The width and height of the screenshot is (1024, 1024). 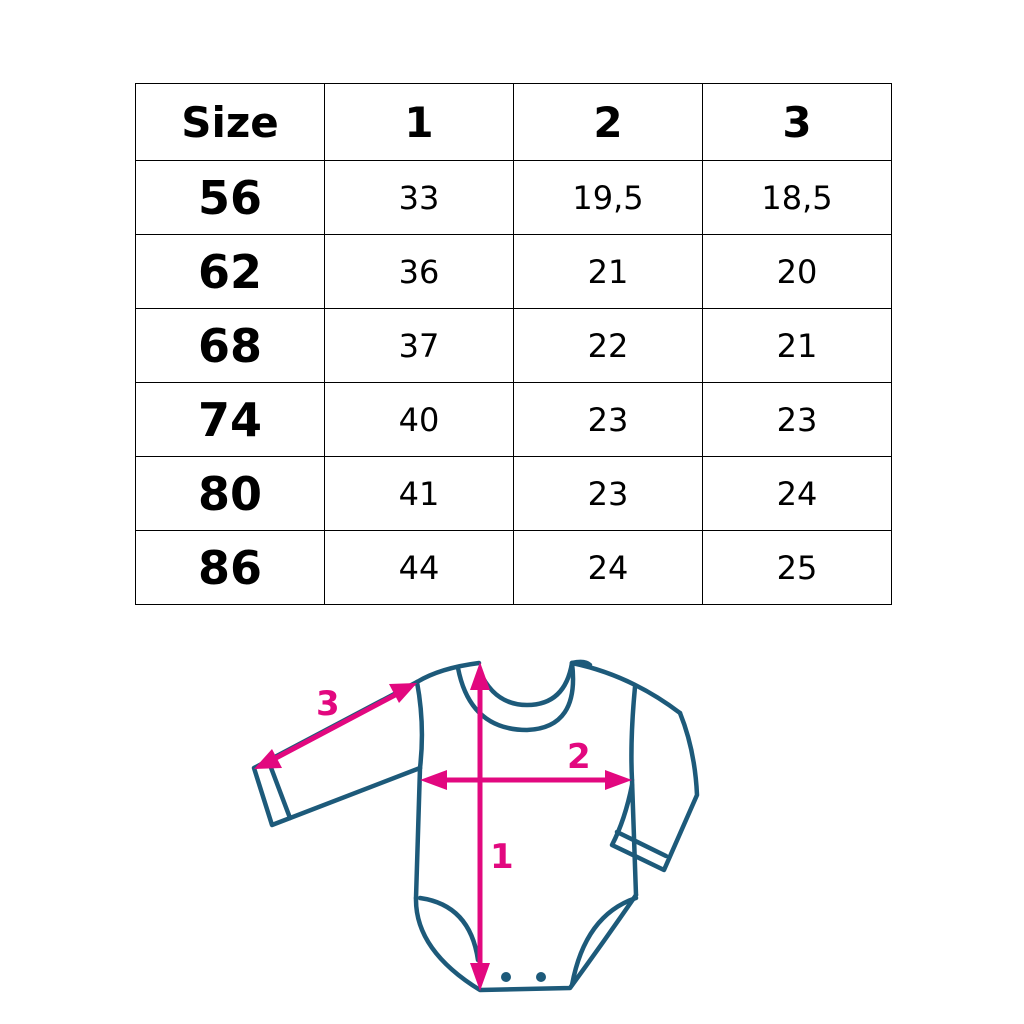 I want to click on measure-2-cell: 24, so click(x=608, y=567).